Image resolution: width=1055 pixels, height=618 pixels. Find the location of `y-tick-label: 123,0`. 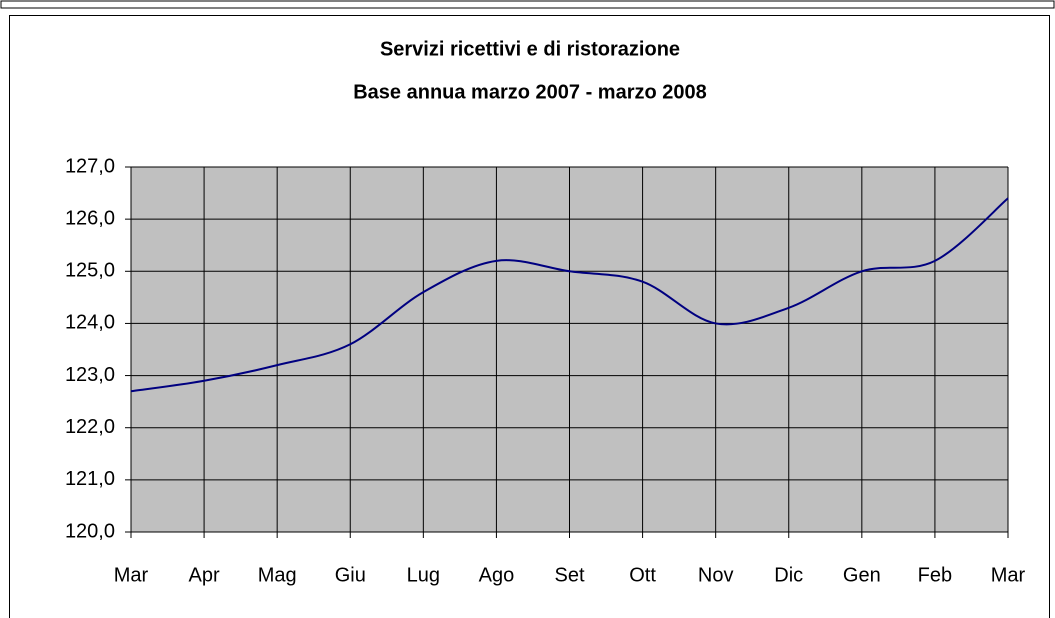

y-tick-label: 123,0 is located at coordinates (90, 375).